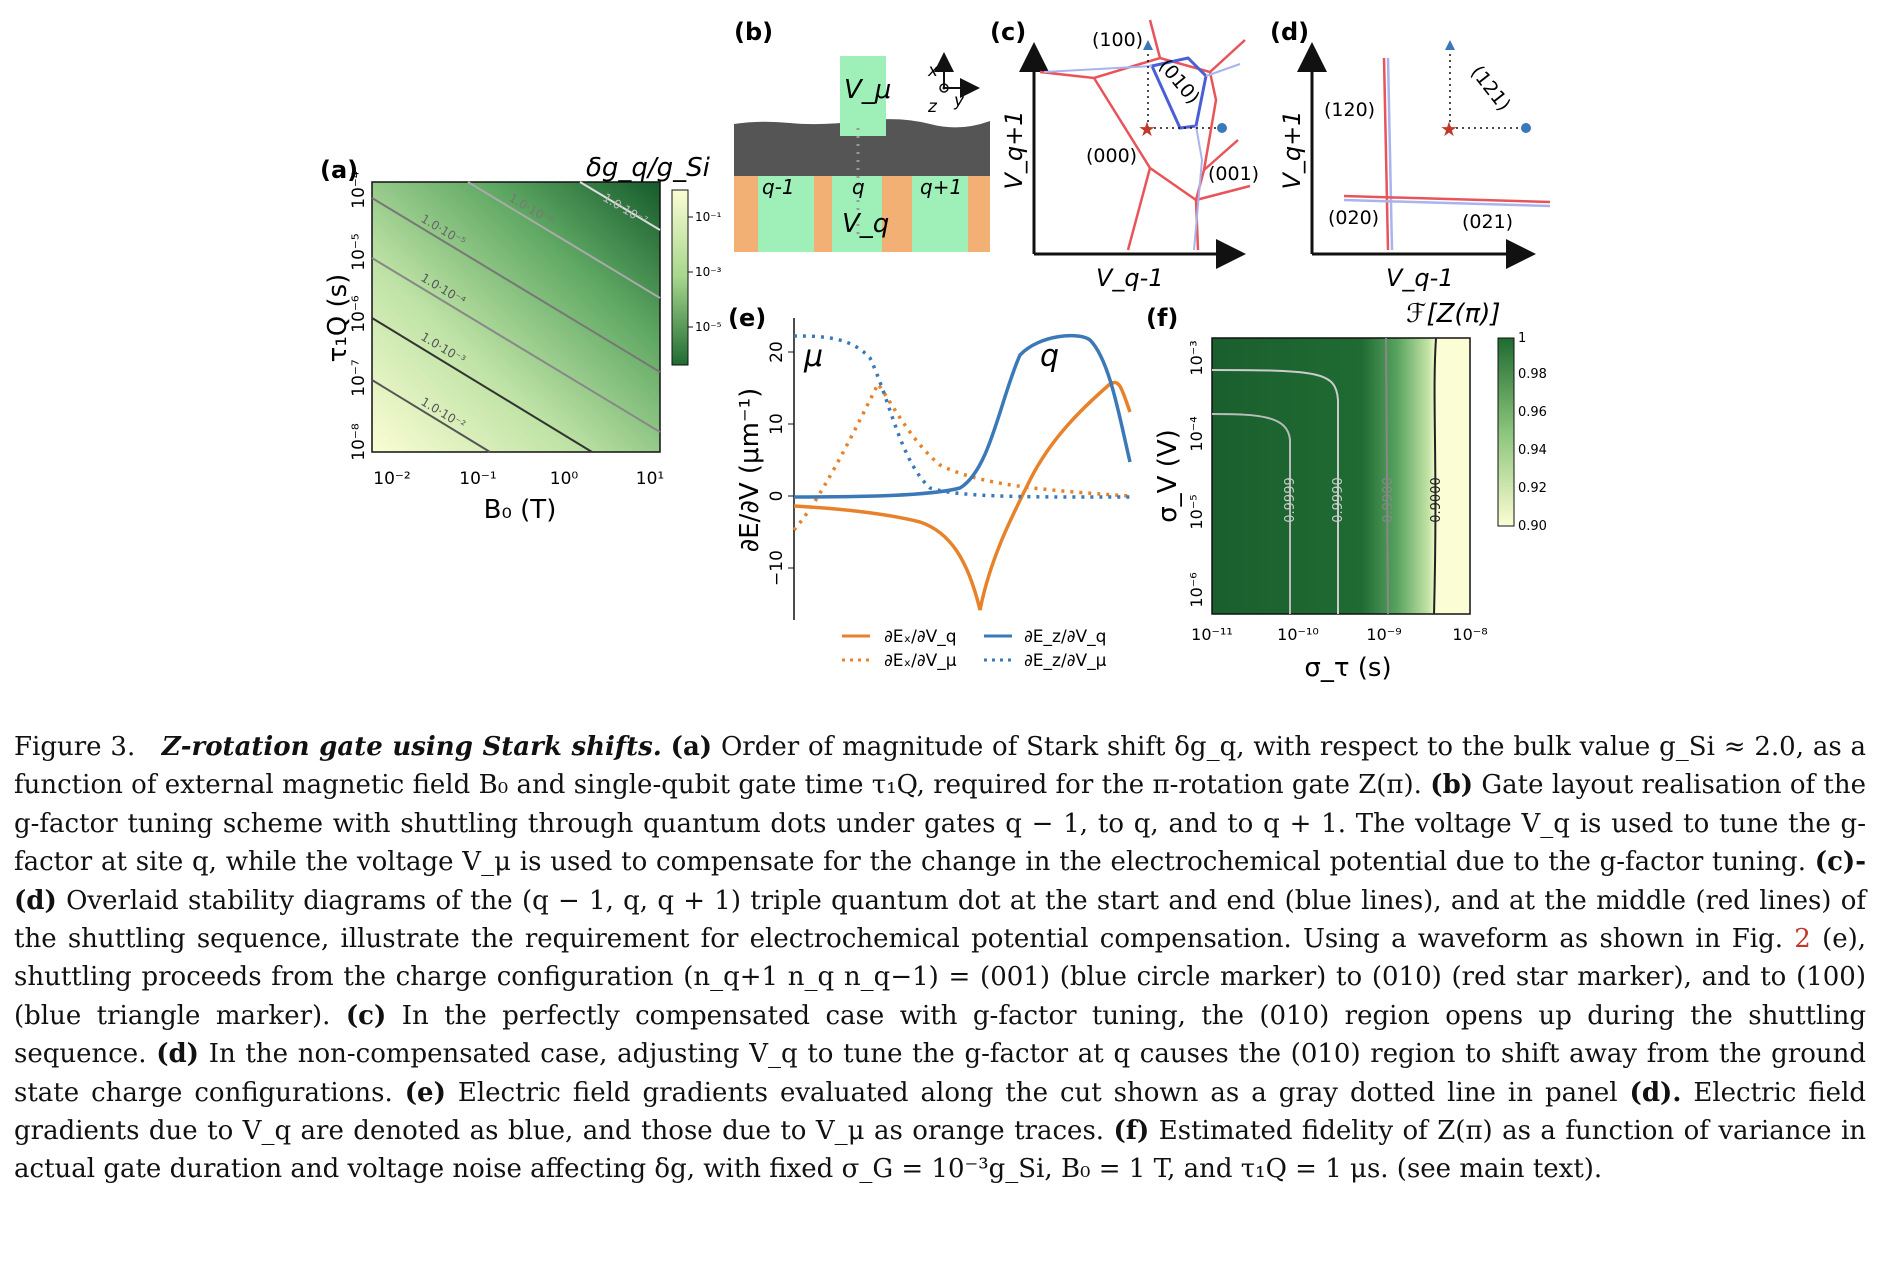  What do you see at coordinates (1802, 939) in the screenshot?
I see `caption-fig-ref: 2` at bounding box center [1802, 939].